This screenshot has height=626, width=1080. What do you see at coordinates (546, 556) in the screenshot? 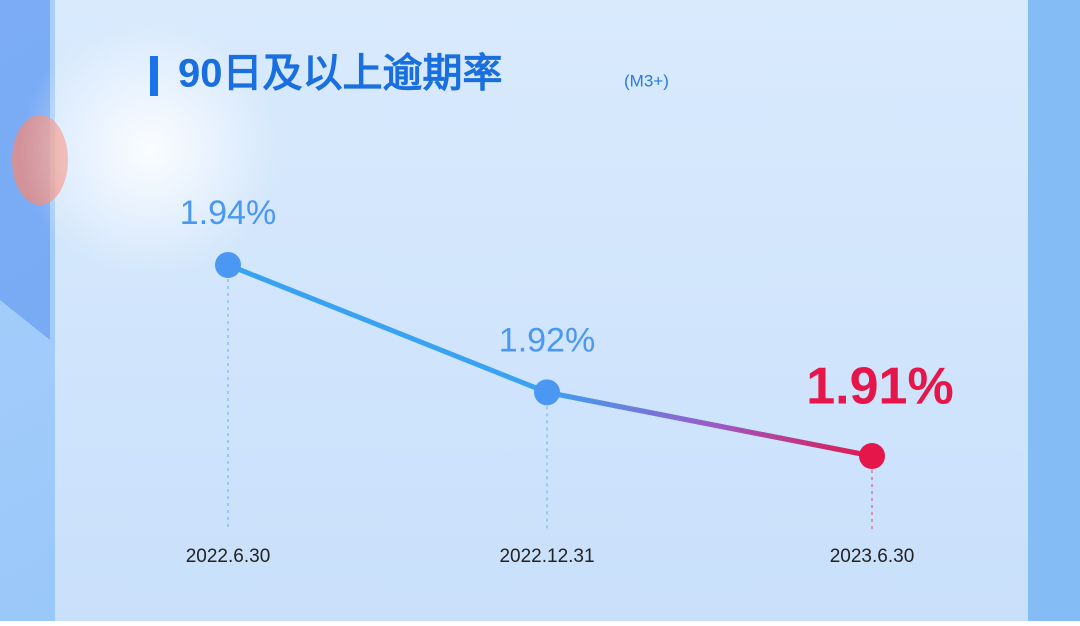
I see `x-tick-label: 2022.12.31` at bounding box center [546, 556].